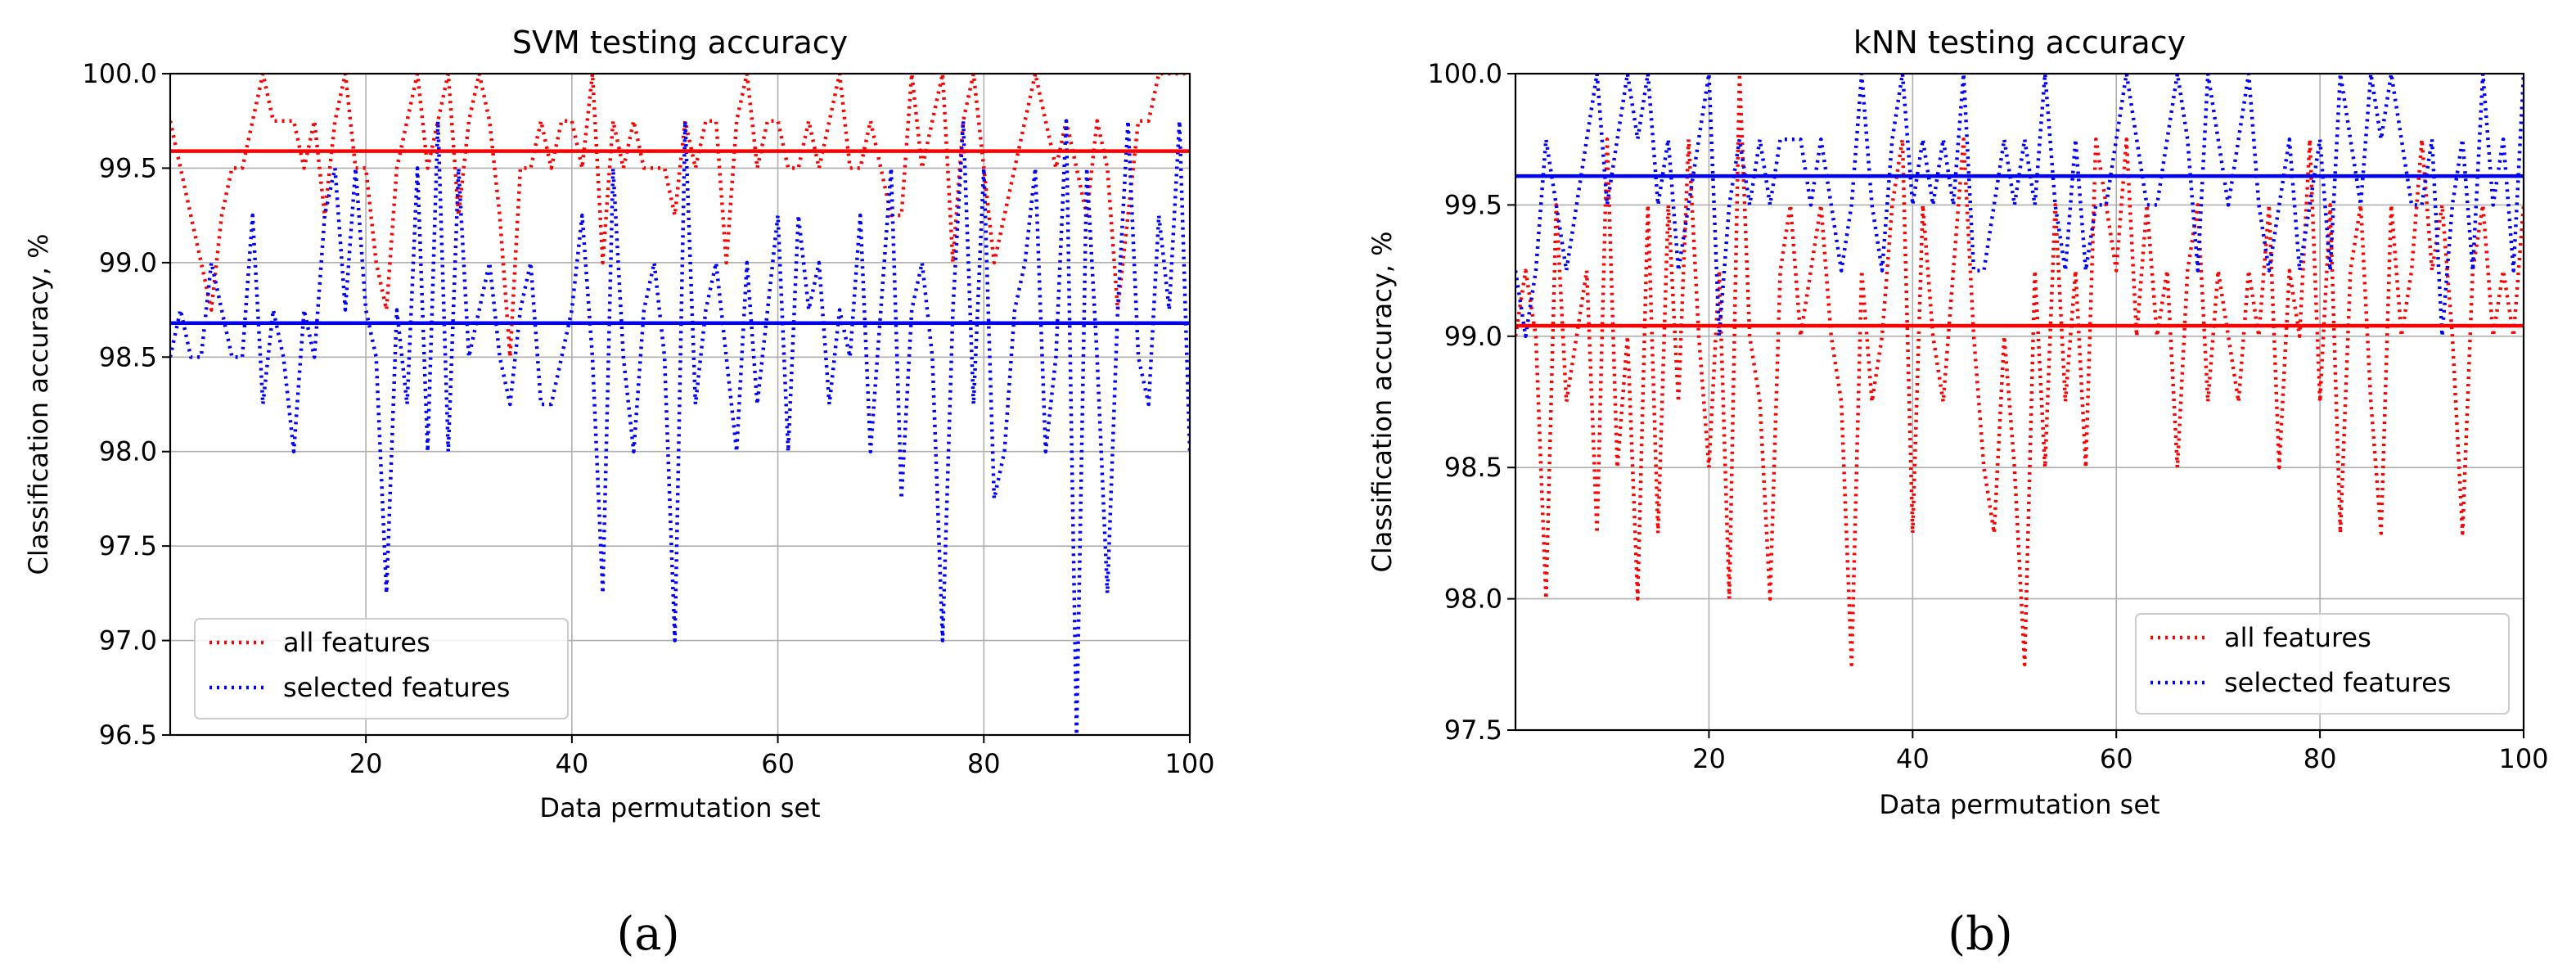  I want to click on x-axis-label-b: Data permutation set, so click(2019, 804).